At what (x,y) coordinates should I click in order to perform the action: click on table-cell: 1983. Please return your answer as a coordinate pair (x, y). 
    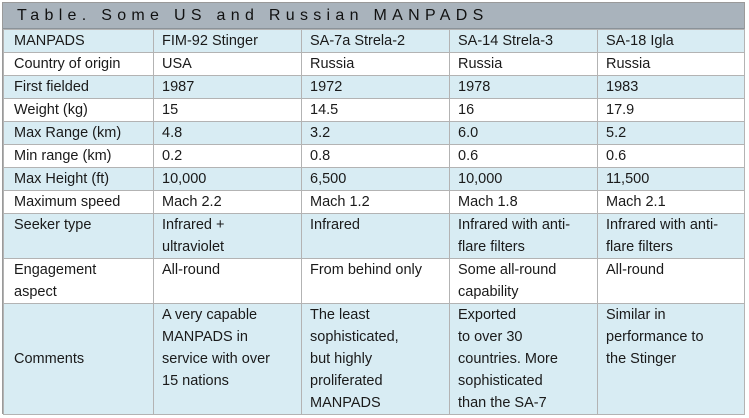
    Looking at the image, I should click on (671, 87).